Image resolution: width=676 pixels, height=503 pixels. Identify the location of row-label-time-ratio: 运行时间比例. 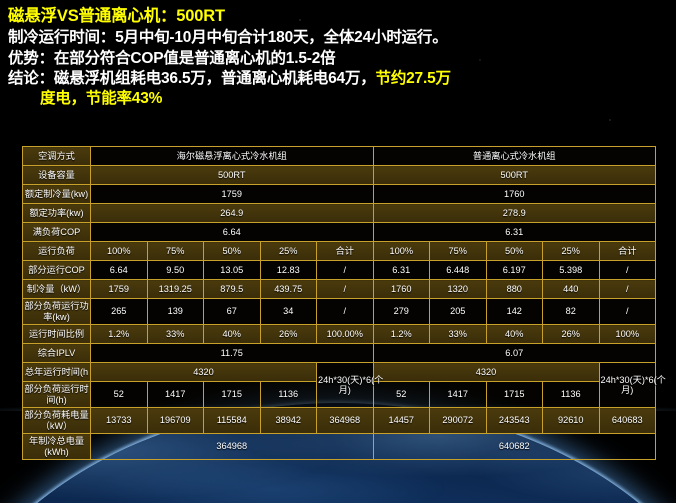
(56, 334).